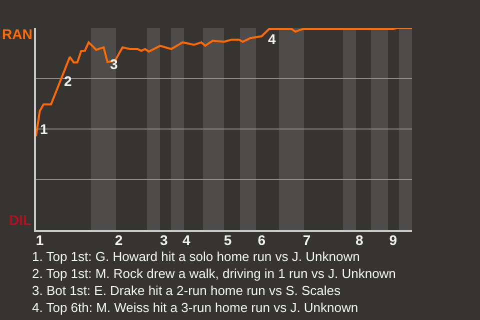 This screenshot has width=480, height=320. I want to click on annotation: 1, so click(44, 129).